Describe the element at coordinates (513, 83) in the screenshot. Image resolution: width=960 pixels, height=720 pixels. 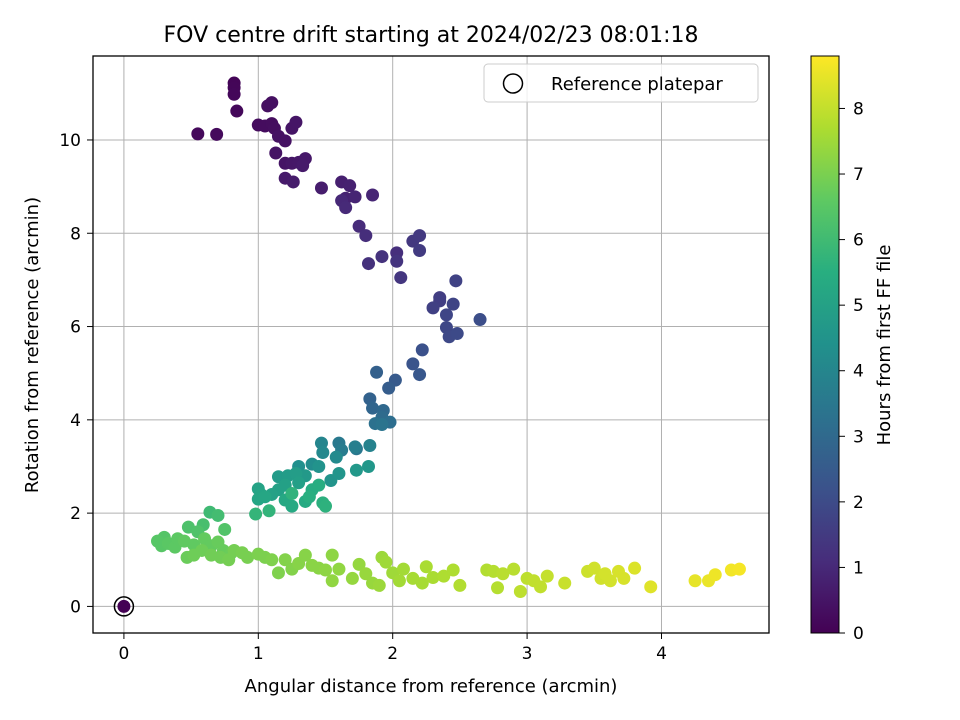
I see `legend-marker-icon` at that location.